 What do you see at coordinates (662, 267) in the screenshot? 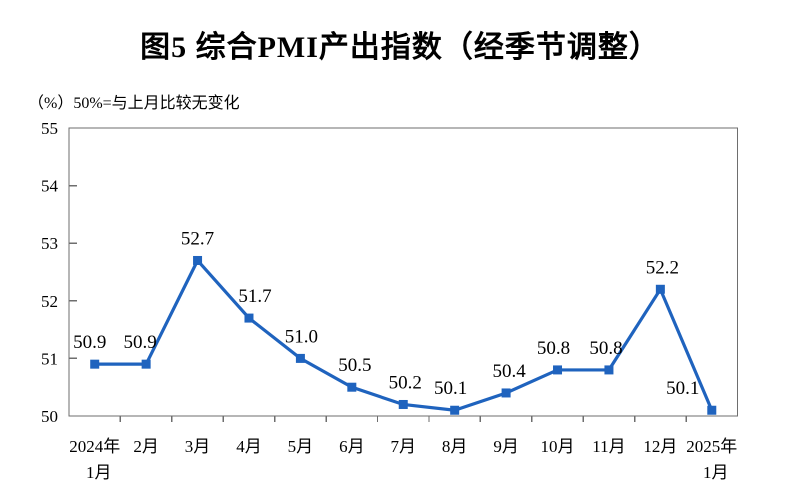
I see `data-label: 52.2` at bounding box center [662, 267].